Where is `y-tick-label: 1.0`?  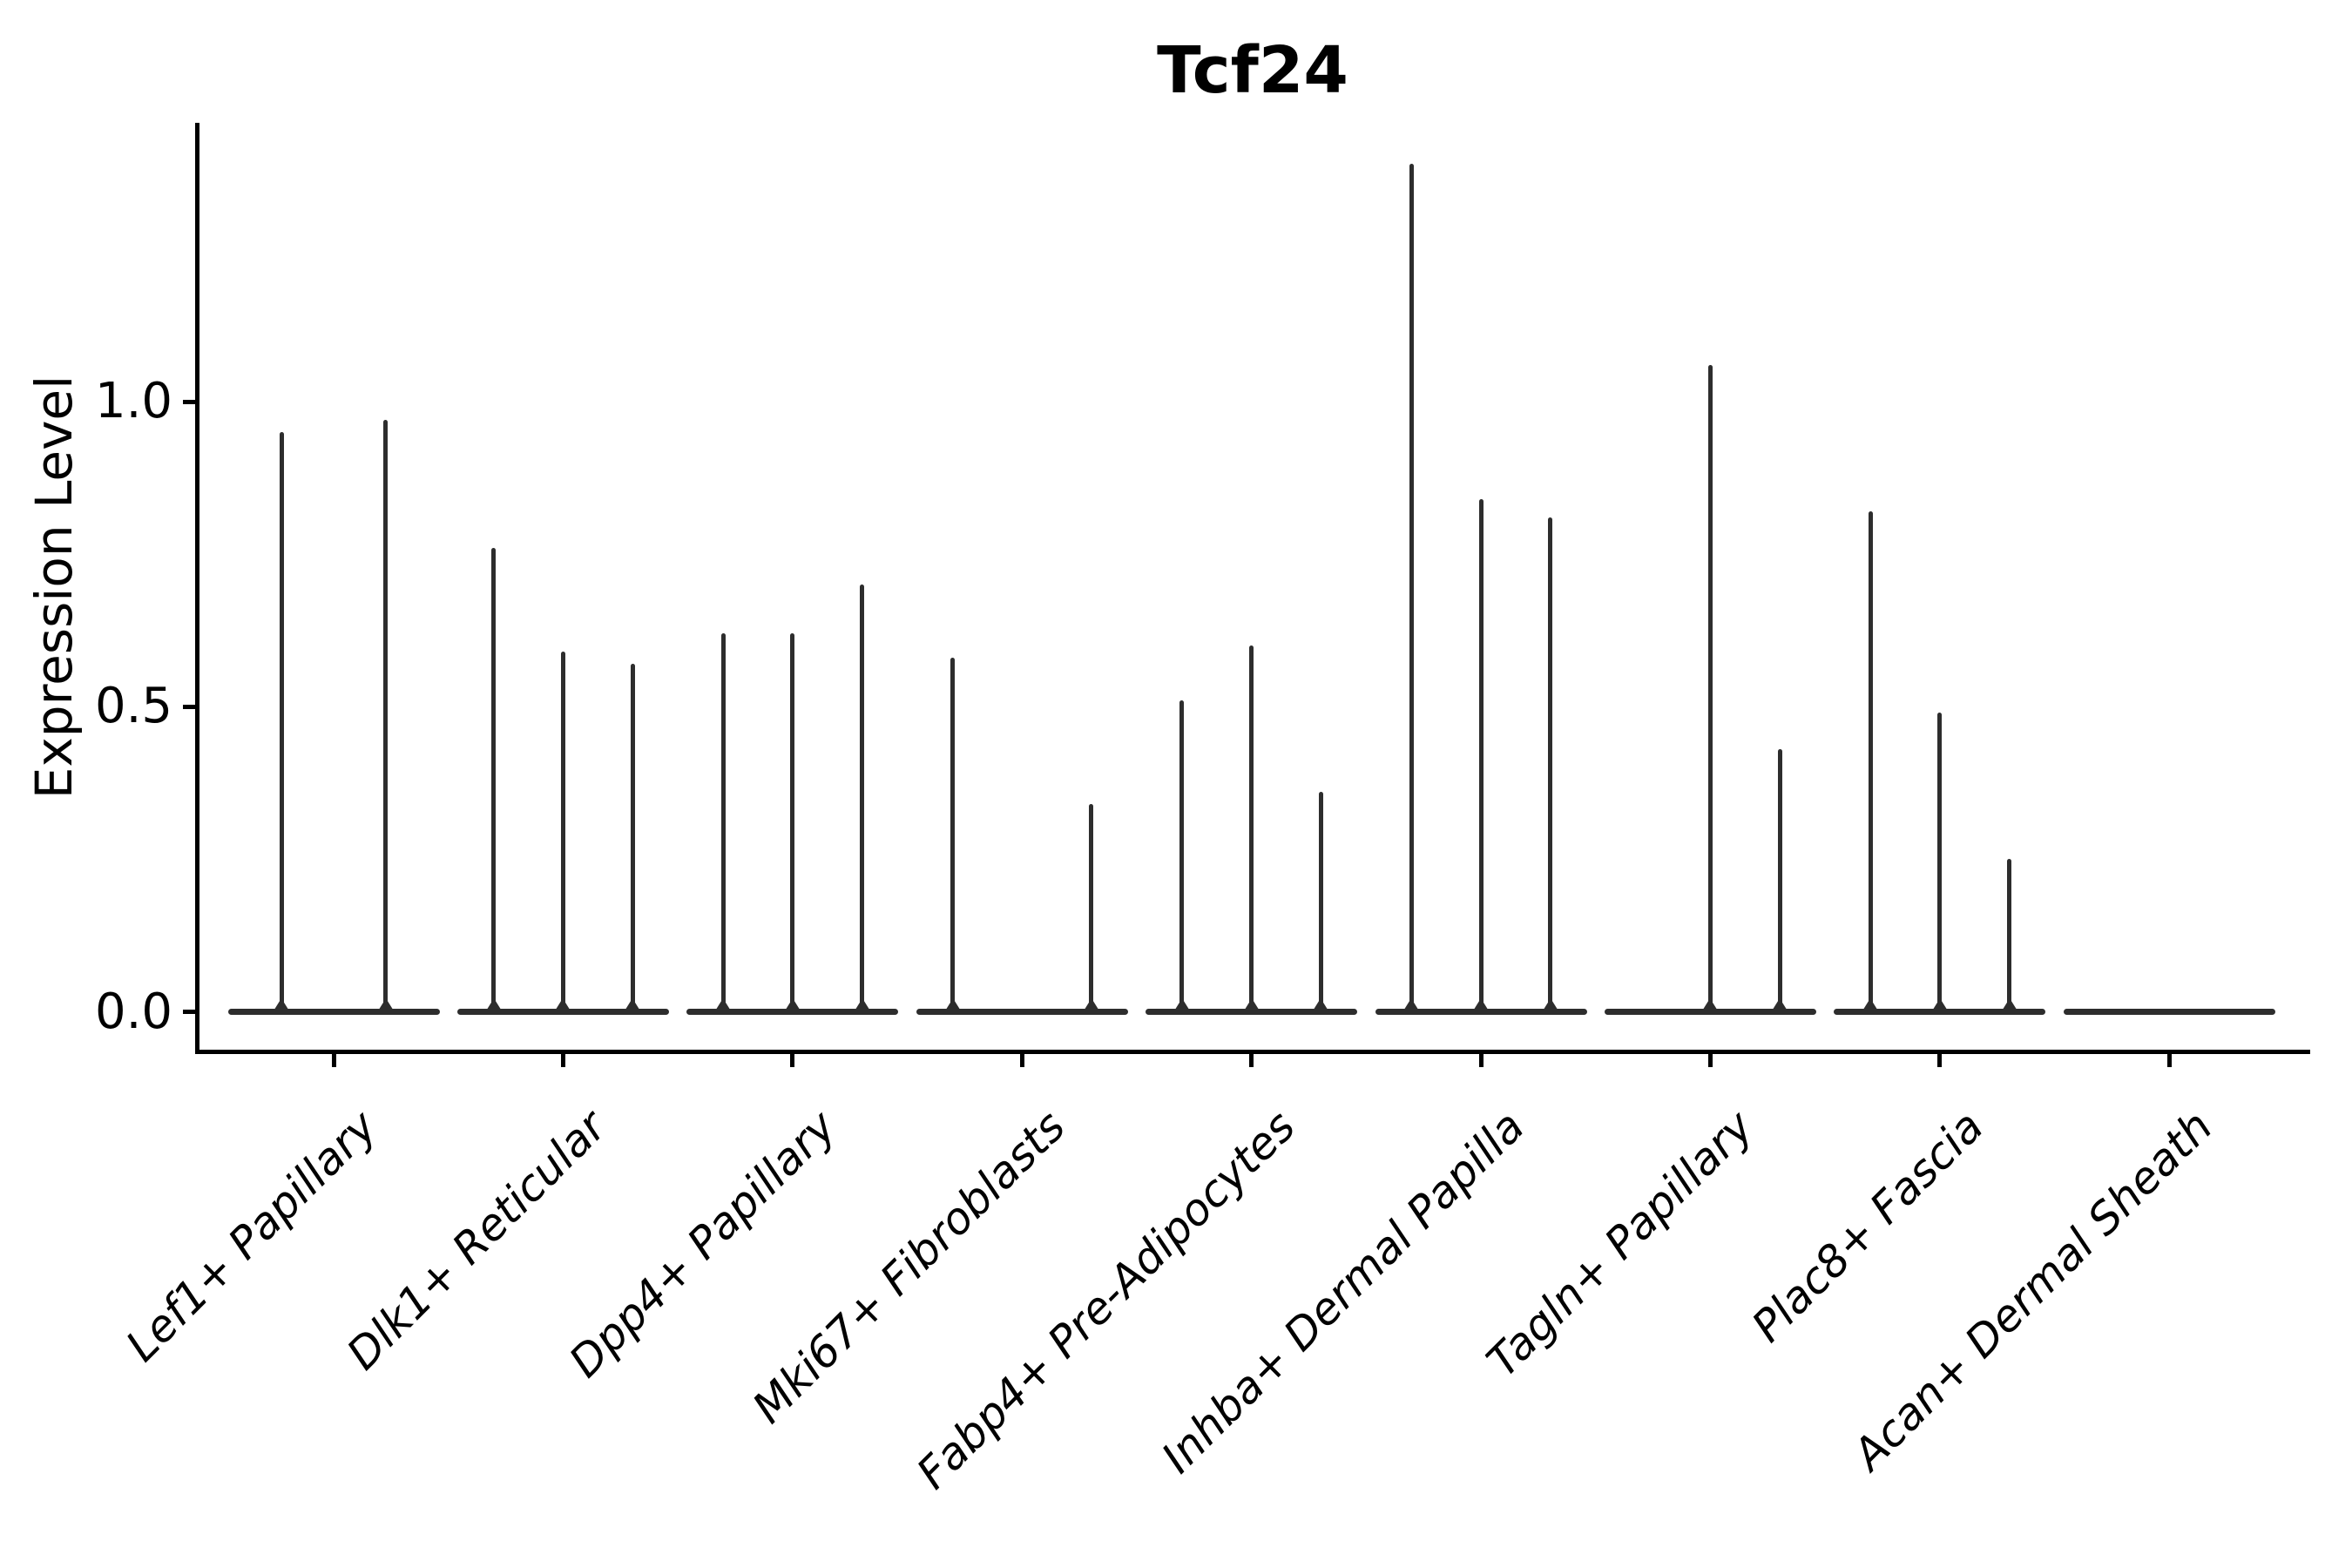 y-tick-label: 1.0 is located at coordinates (133, 401).